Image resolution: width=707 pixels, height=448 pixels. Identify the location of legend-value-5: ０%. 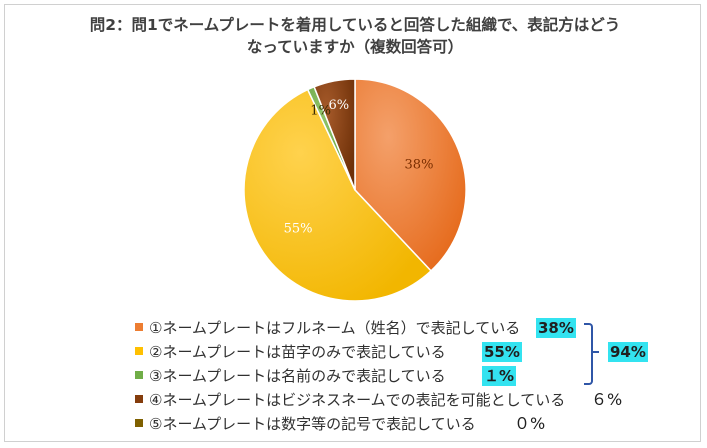
(530, 423).